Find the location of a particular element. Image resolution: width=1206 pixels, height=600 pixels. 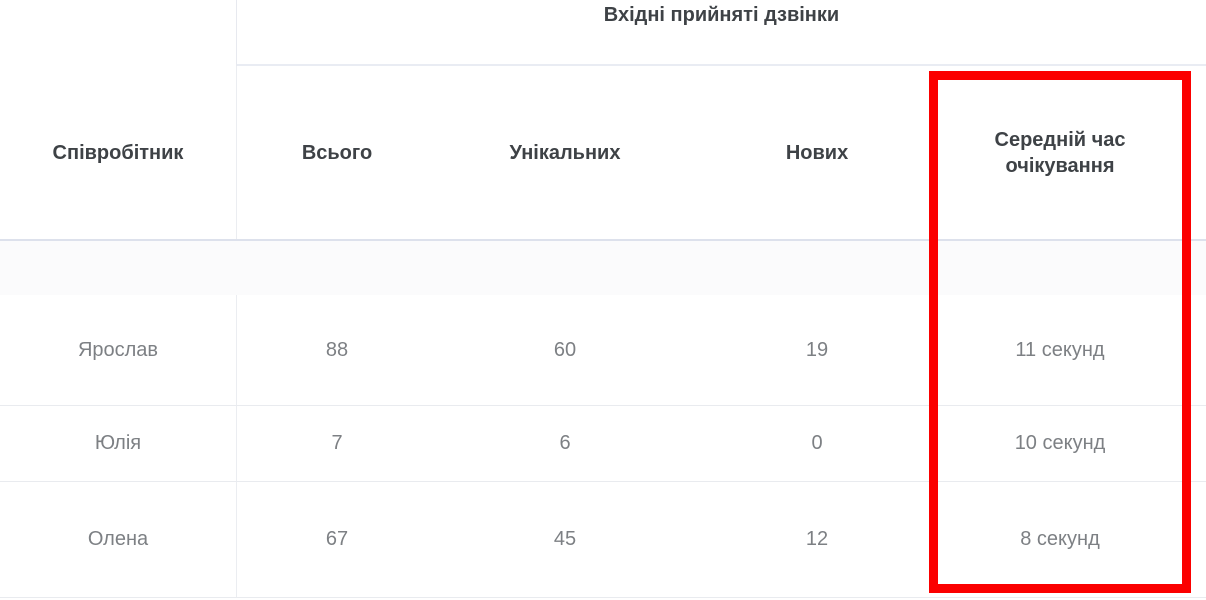

column-header-total: Всього is located at coordinates (337, 152).